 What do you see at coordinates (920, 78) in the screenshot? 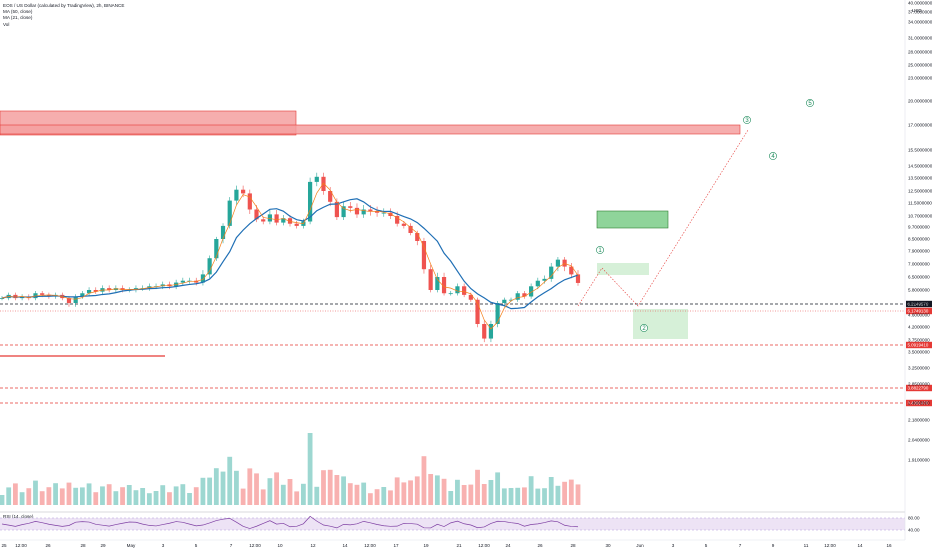
I see `y-tick-label: 23.0000000` at bounding box center [920, 78].